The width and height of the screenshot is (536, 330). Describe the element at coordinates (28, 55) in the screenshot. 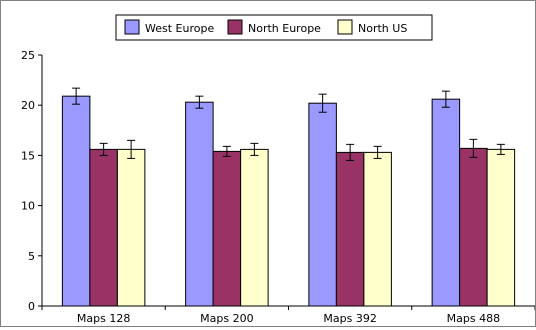

I see `y-tick-label: 25` at that location.